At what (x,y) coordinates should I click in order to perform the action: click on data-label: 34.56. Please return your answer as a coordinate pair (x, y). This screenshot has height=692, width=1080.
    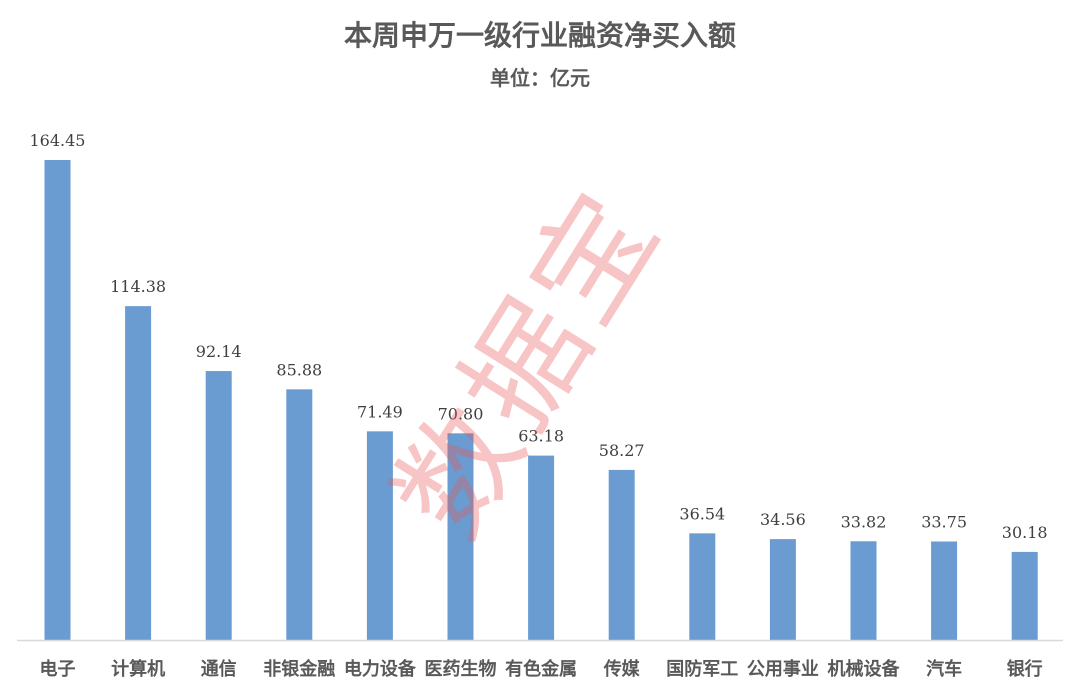
    Looking at the image, I should click on (783, 519).